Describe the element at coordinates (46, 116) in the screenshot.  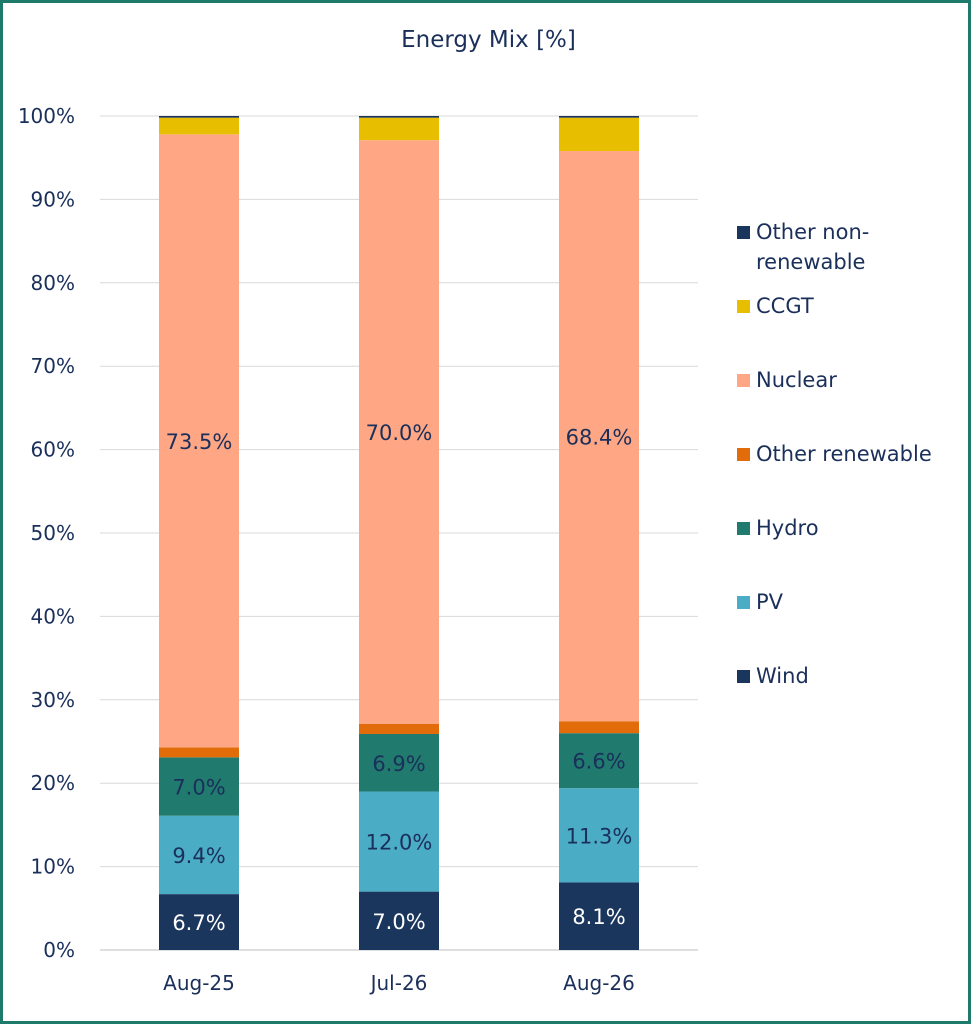
I see `y-tick-label: 100%` at that location.